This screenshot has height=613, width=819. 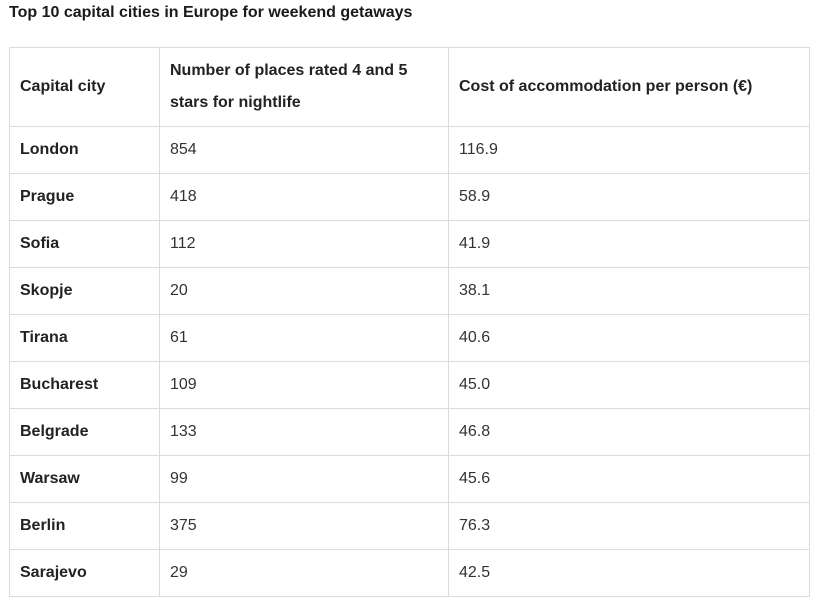 I want to click on accommodation-cost-cell: 45.6, so click(x=629, y=479).